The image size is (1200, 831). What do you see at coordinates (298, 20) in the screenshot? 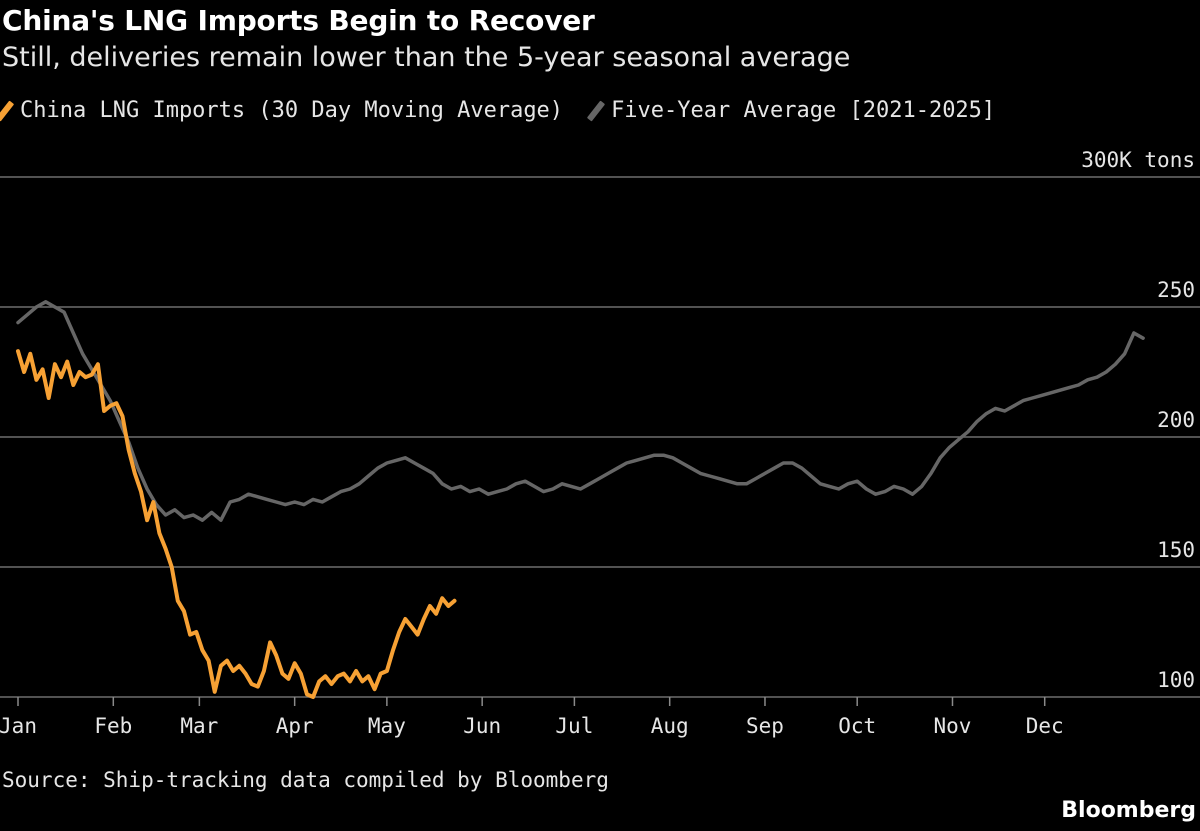
I see `chart-title: China's LNG Imports Begin to Recover` at bounding box center [298, 20].